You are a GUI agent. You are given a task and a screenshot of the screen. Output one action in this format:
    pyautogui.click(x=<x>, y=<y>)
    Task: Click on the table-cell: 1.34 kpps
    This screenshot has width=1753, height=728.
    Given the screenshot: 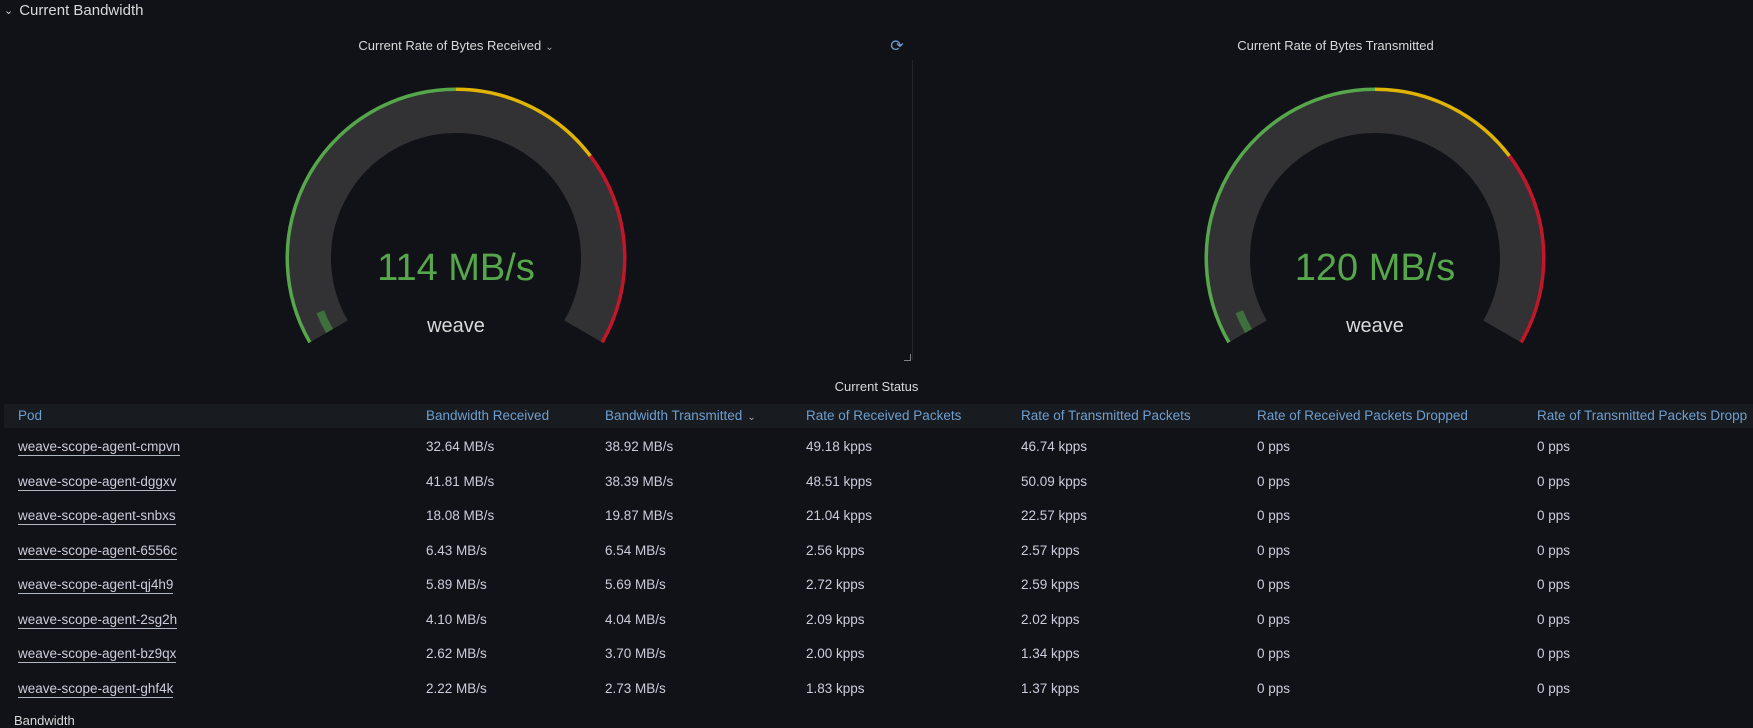 What is the action you would take?
    pyautogui.click(x=1050, y=653)
    